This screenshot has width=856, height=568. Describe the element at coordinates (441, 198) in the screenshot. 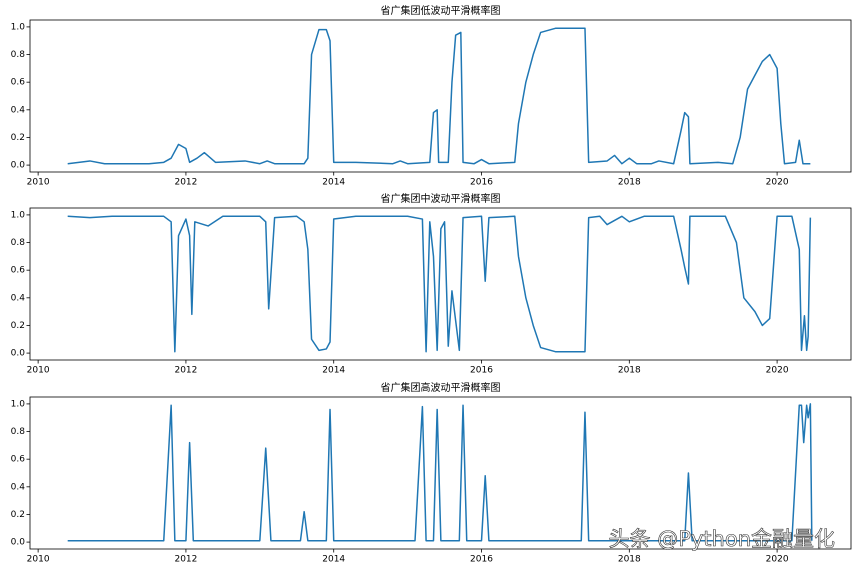

I see `chart-title: 省广集团中波动平滑概率图` at that location.